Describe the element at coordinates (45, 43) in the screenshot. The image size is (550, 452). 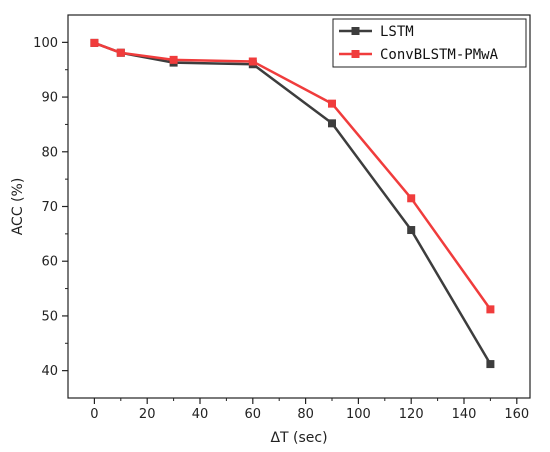
I see `y-tick-label: 100` at that location.